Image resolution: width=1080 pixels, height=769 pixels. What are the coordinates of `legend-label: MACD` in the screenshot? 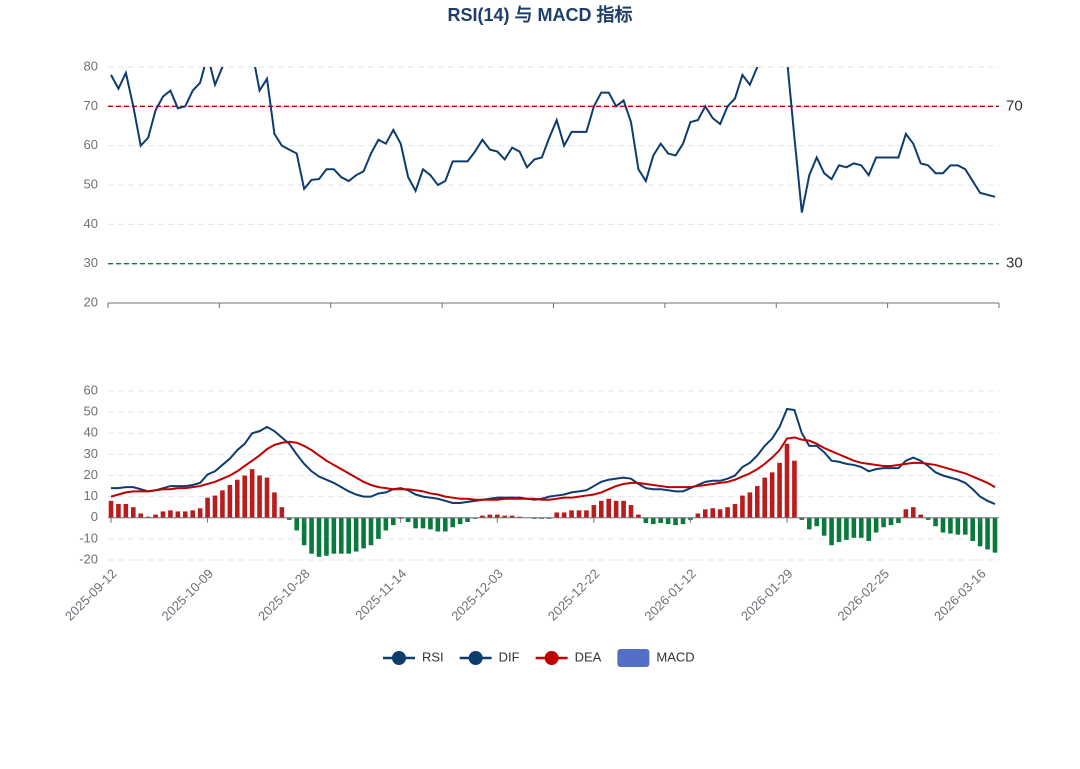 It's located at (675, 656).